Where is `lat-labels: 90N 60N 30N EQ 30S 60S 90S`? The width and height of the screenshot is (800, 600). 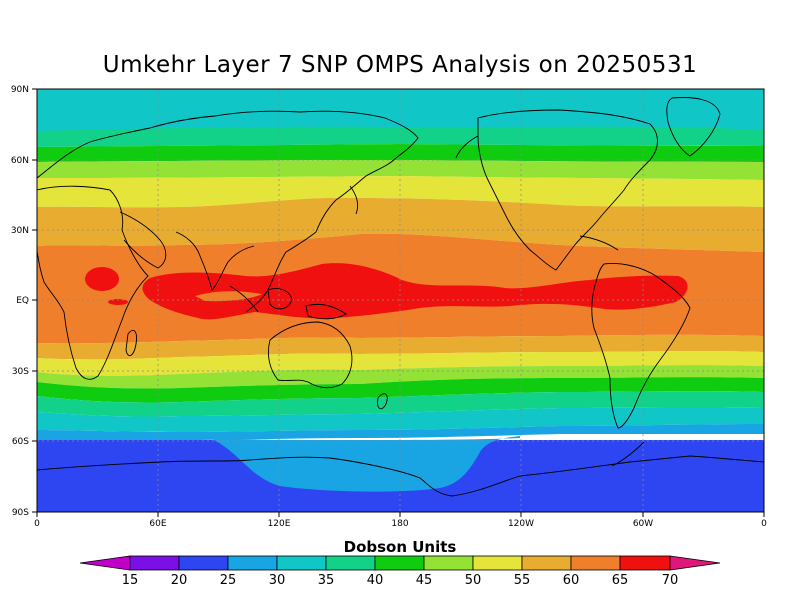
lat-labels: 90N 60N 30N EQ 30S 60S 90S is located at coordinates (20, 301).